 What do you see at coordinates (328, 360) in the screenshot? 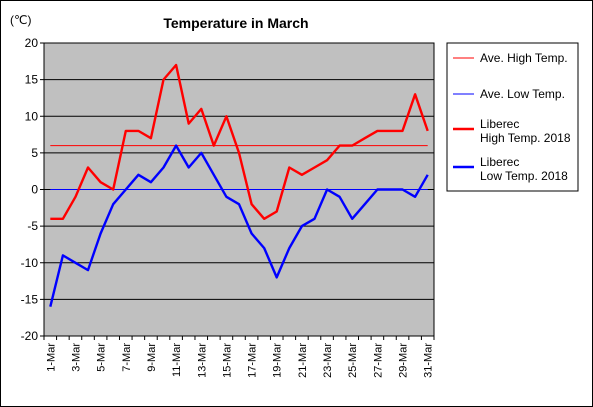
I see `x-tick-label: 23-Mar` at bounding box center [328, 360].